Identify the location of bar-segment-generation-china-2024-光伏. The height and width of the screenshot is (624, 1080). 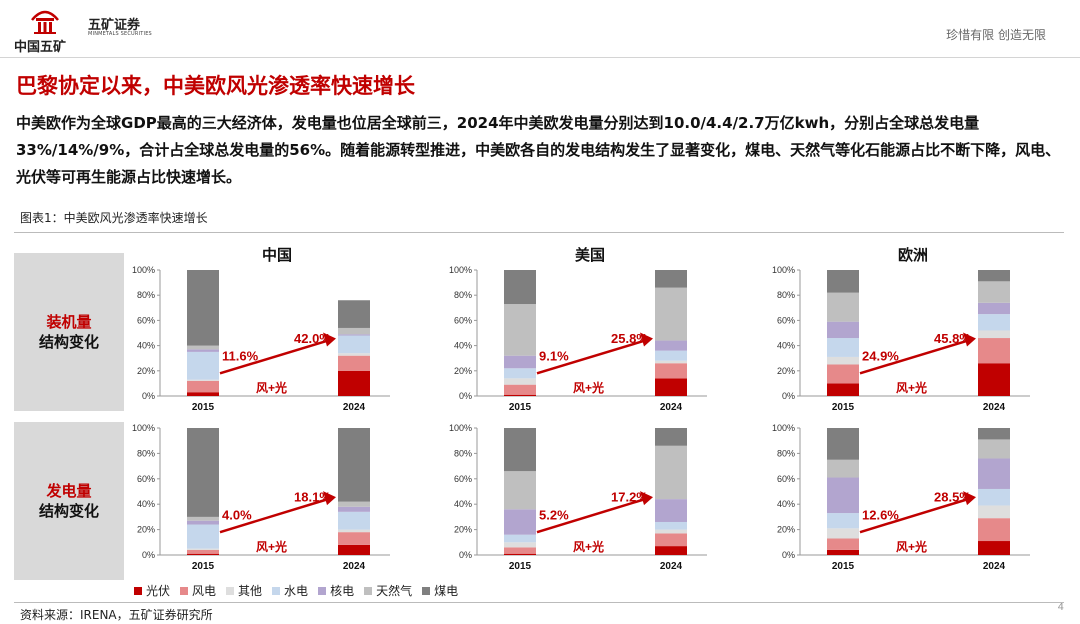
(354, 549).